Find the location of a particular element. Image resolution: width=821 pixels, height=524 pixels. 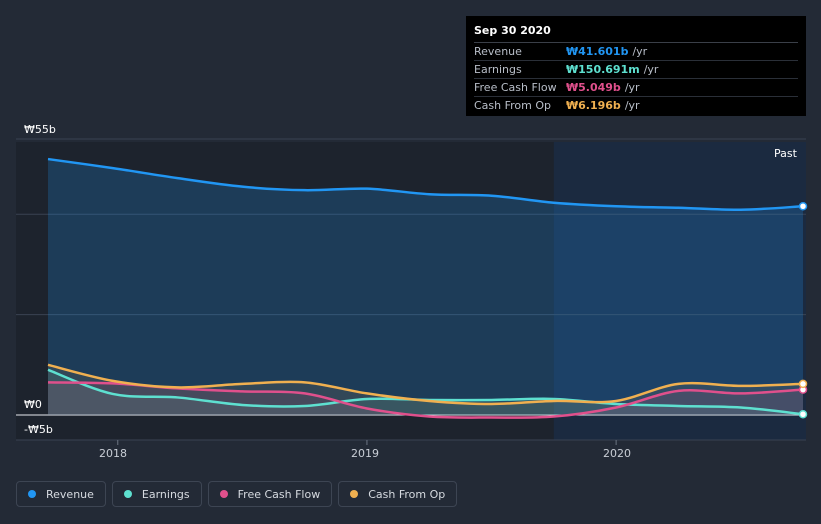

tooltip-label: Cash From Op is located at coordinates (513, 105).